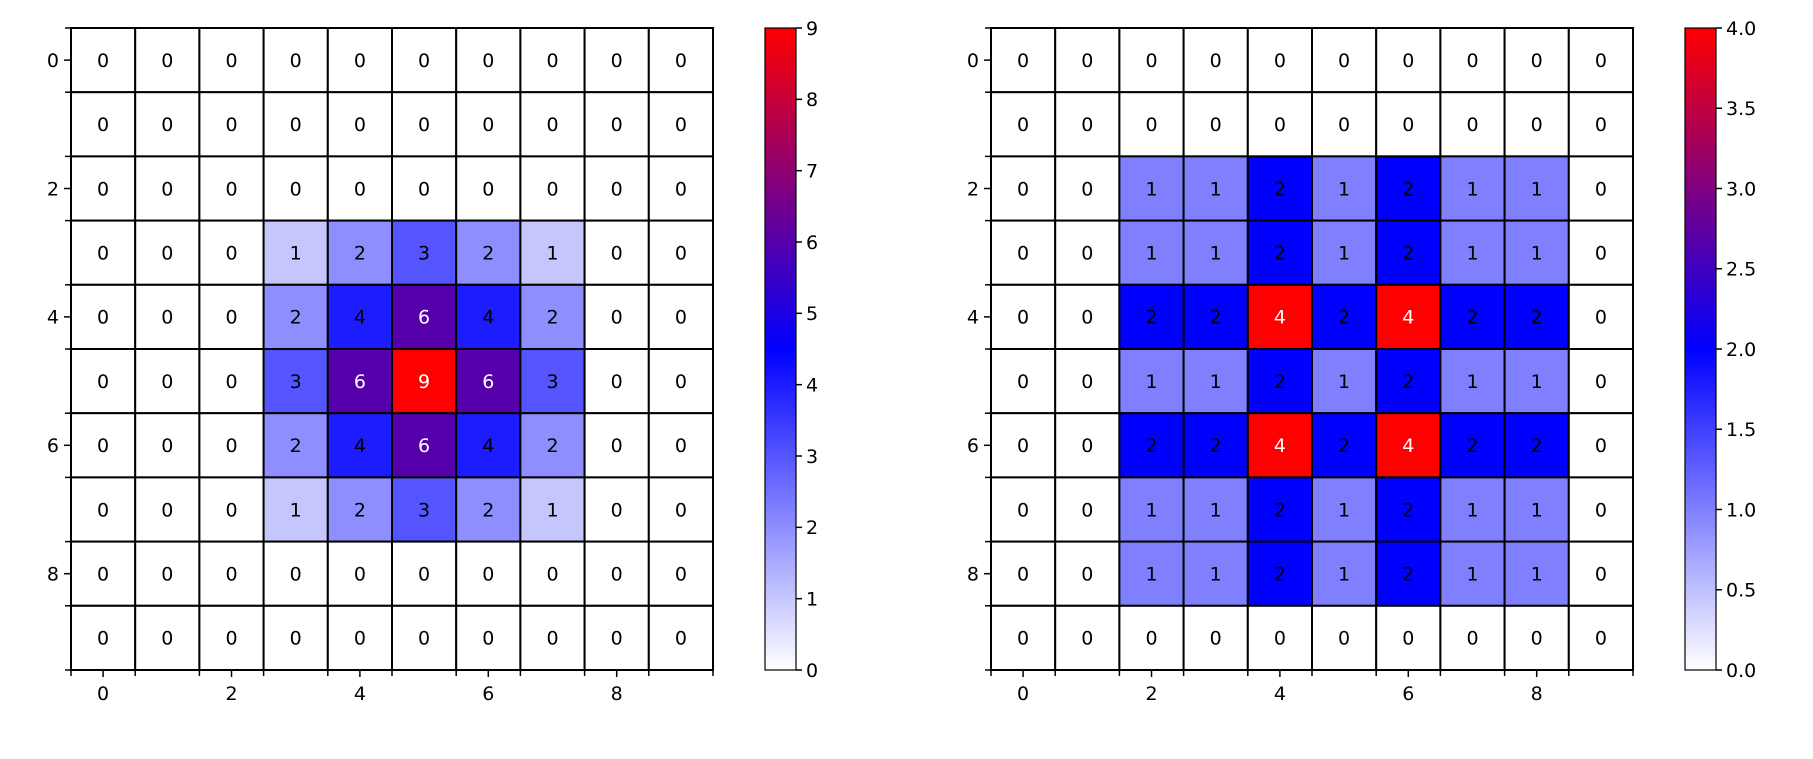  Describe the element at coordinates (1741, 109) in the screenshot. I see `colorbar-tick-label: 3.5` at that location.